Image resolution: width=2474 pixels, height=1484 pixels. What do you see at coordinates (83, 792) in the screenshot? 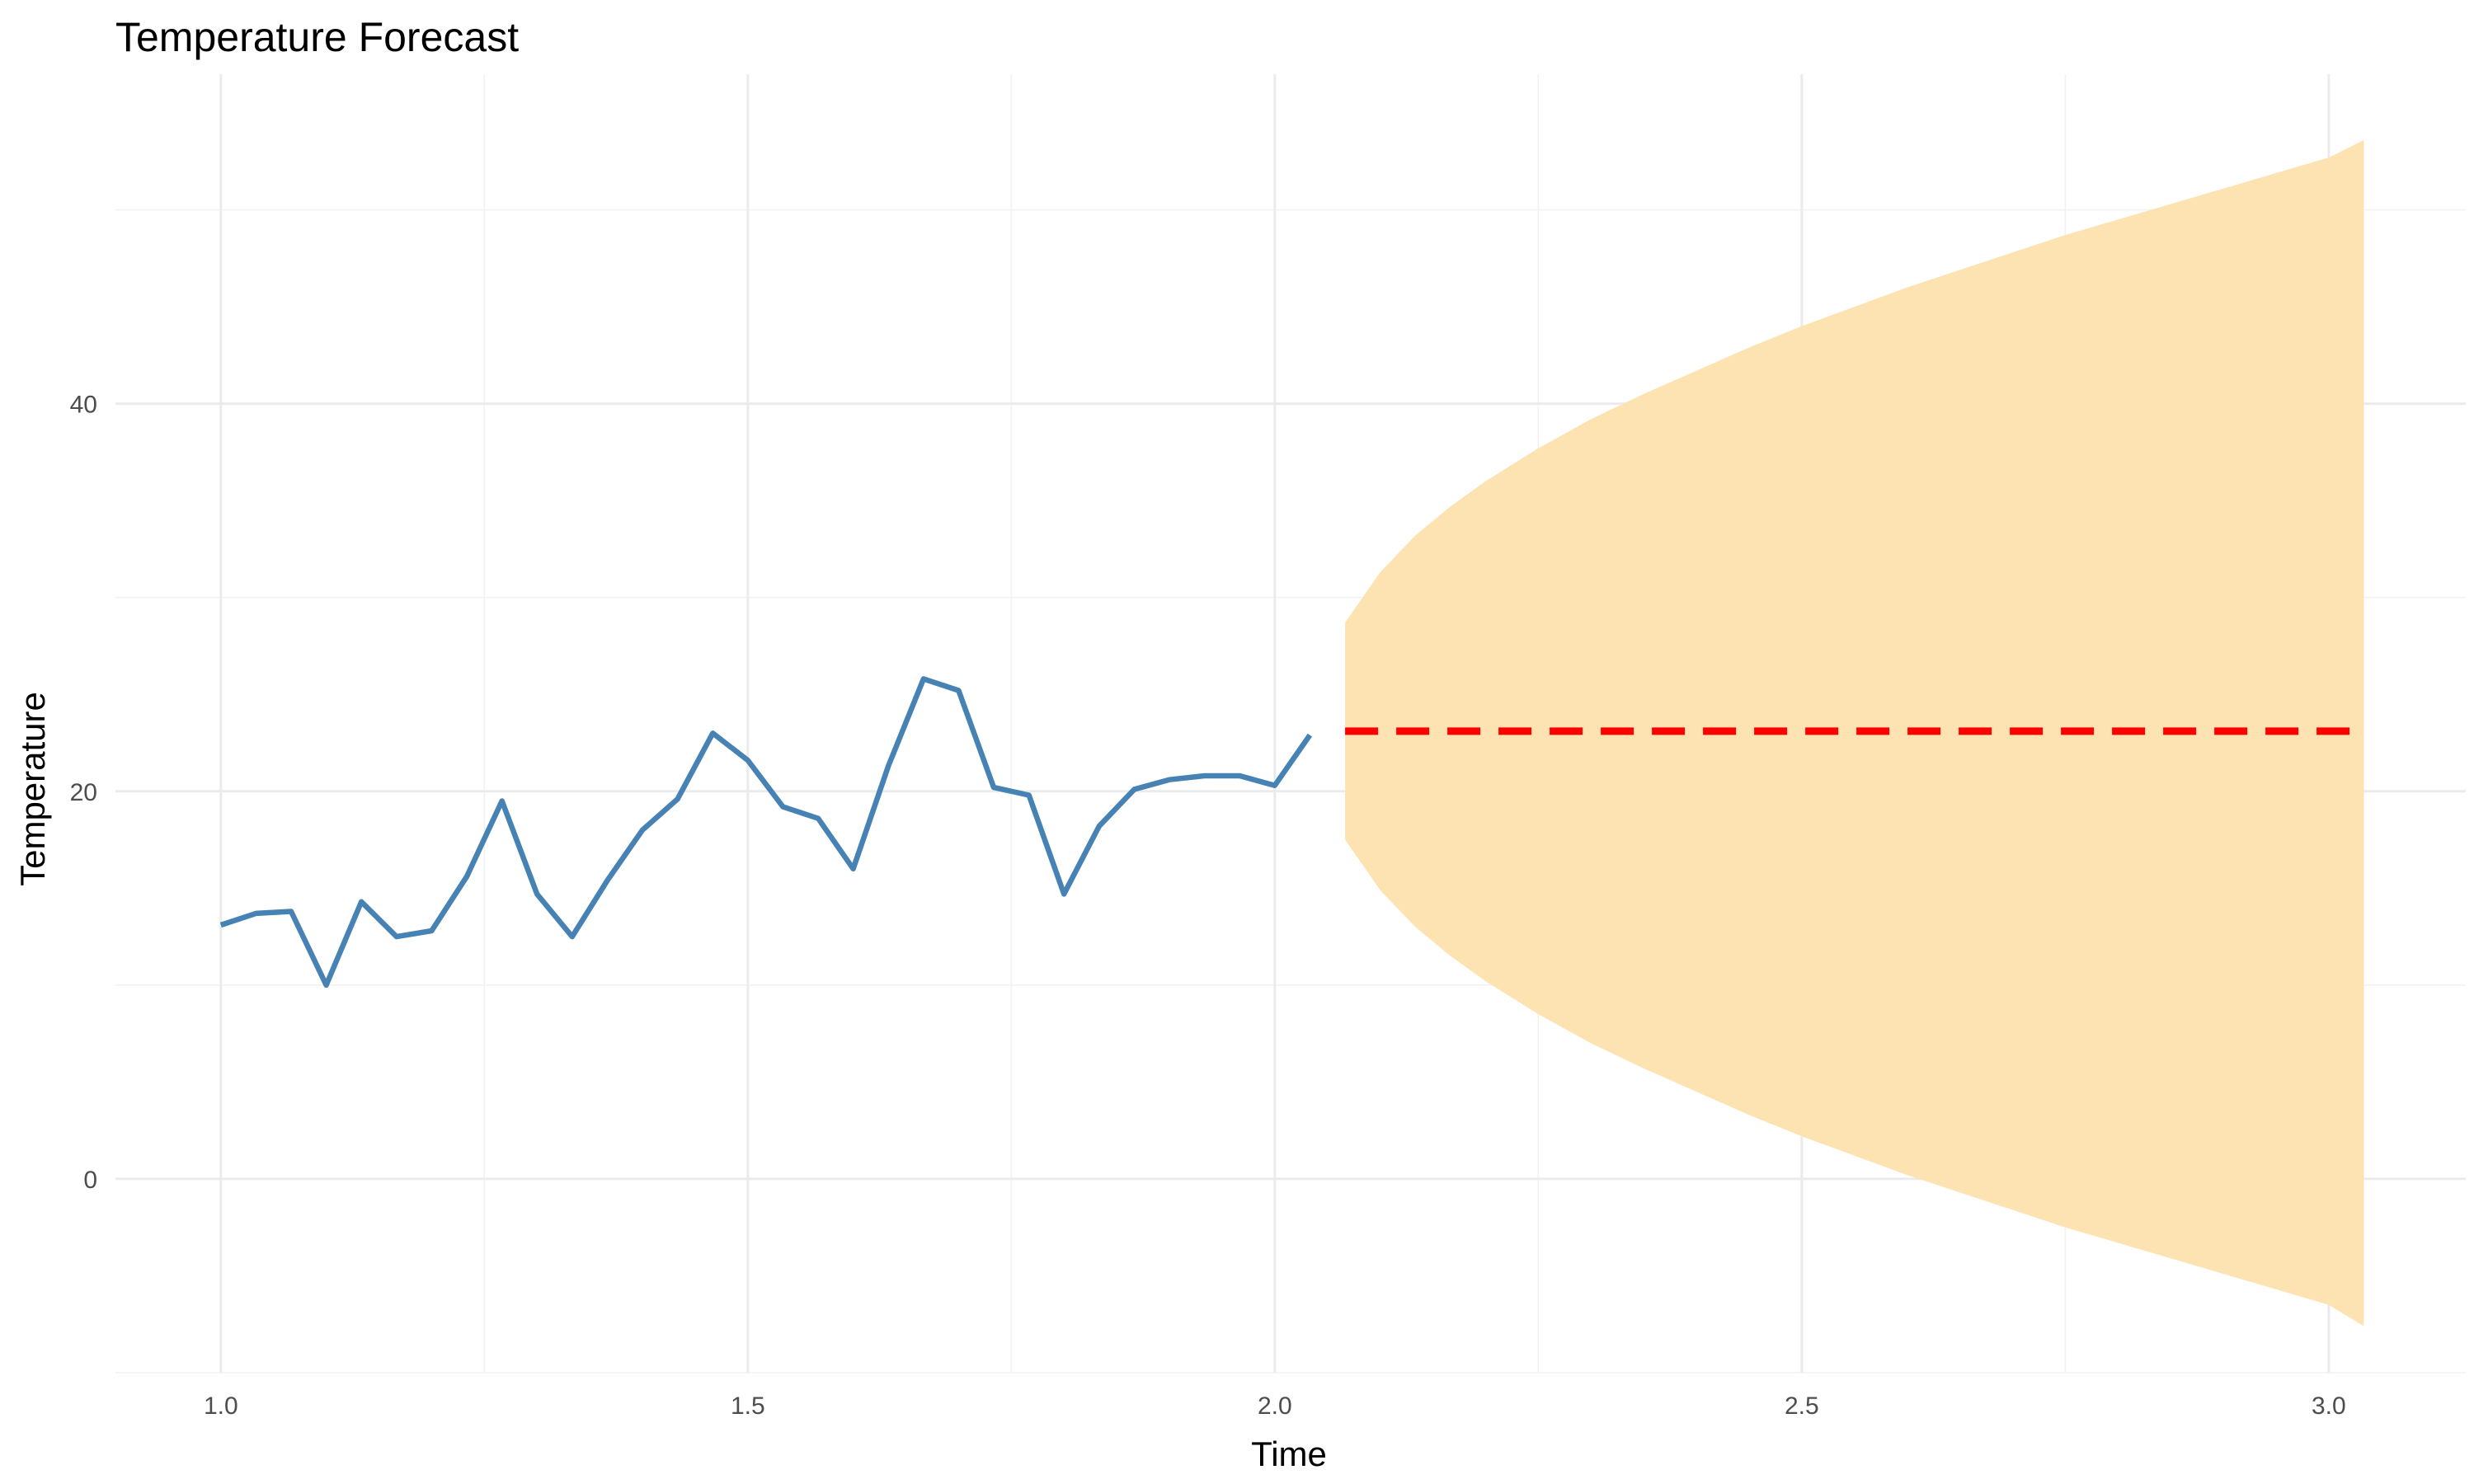
I see `y-tick-label: 20` at bounding box center [83, 792].